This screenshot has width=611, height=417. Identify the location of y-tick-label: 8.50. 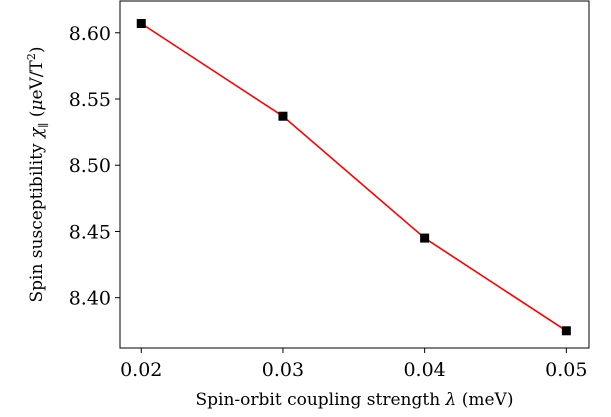
(90, 166).